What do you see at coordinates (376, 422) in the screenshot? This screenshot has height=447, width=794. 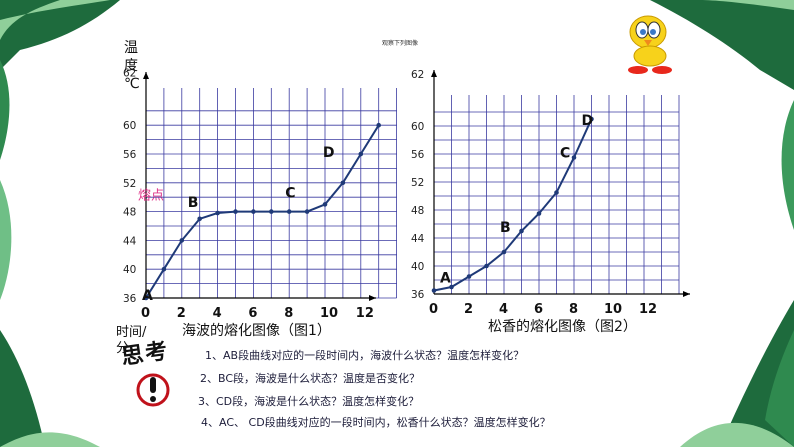 I see `question-4: 4、AC、 CD段曲线对应的一段时间内，松香什么状态？温度怎样变化？` at bounding box center [376, 422].